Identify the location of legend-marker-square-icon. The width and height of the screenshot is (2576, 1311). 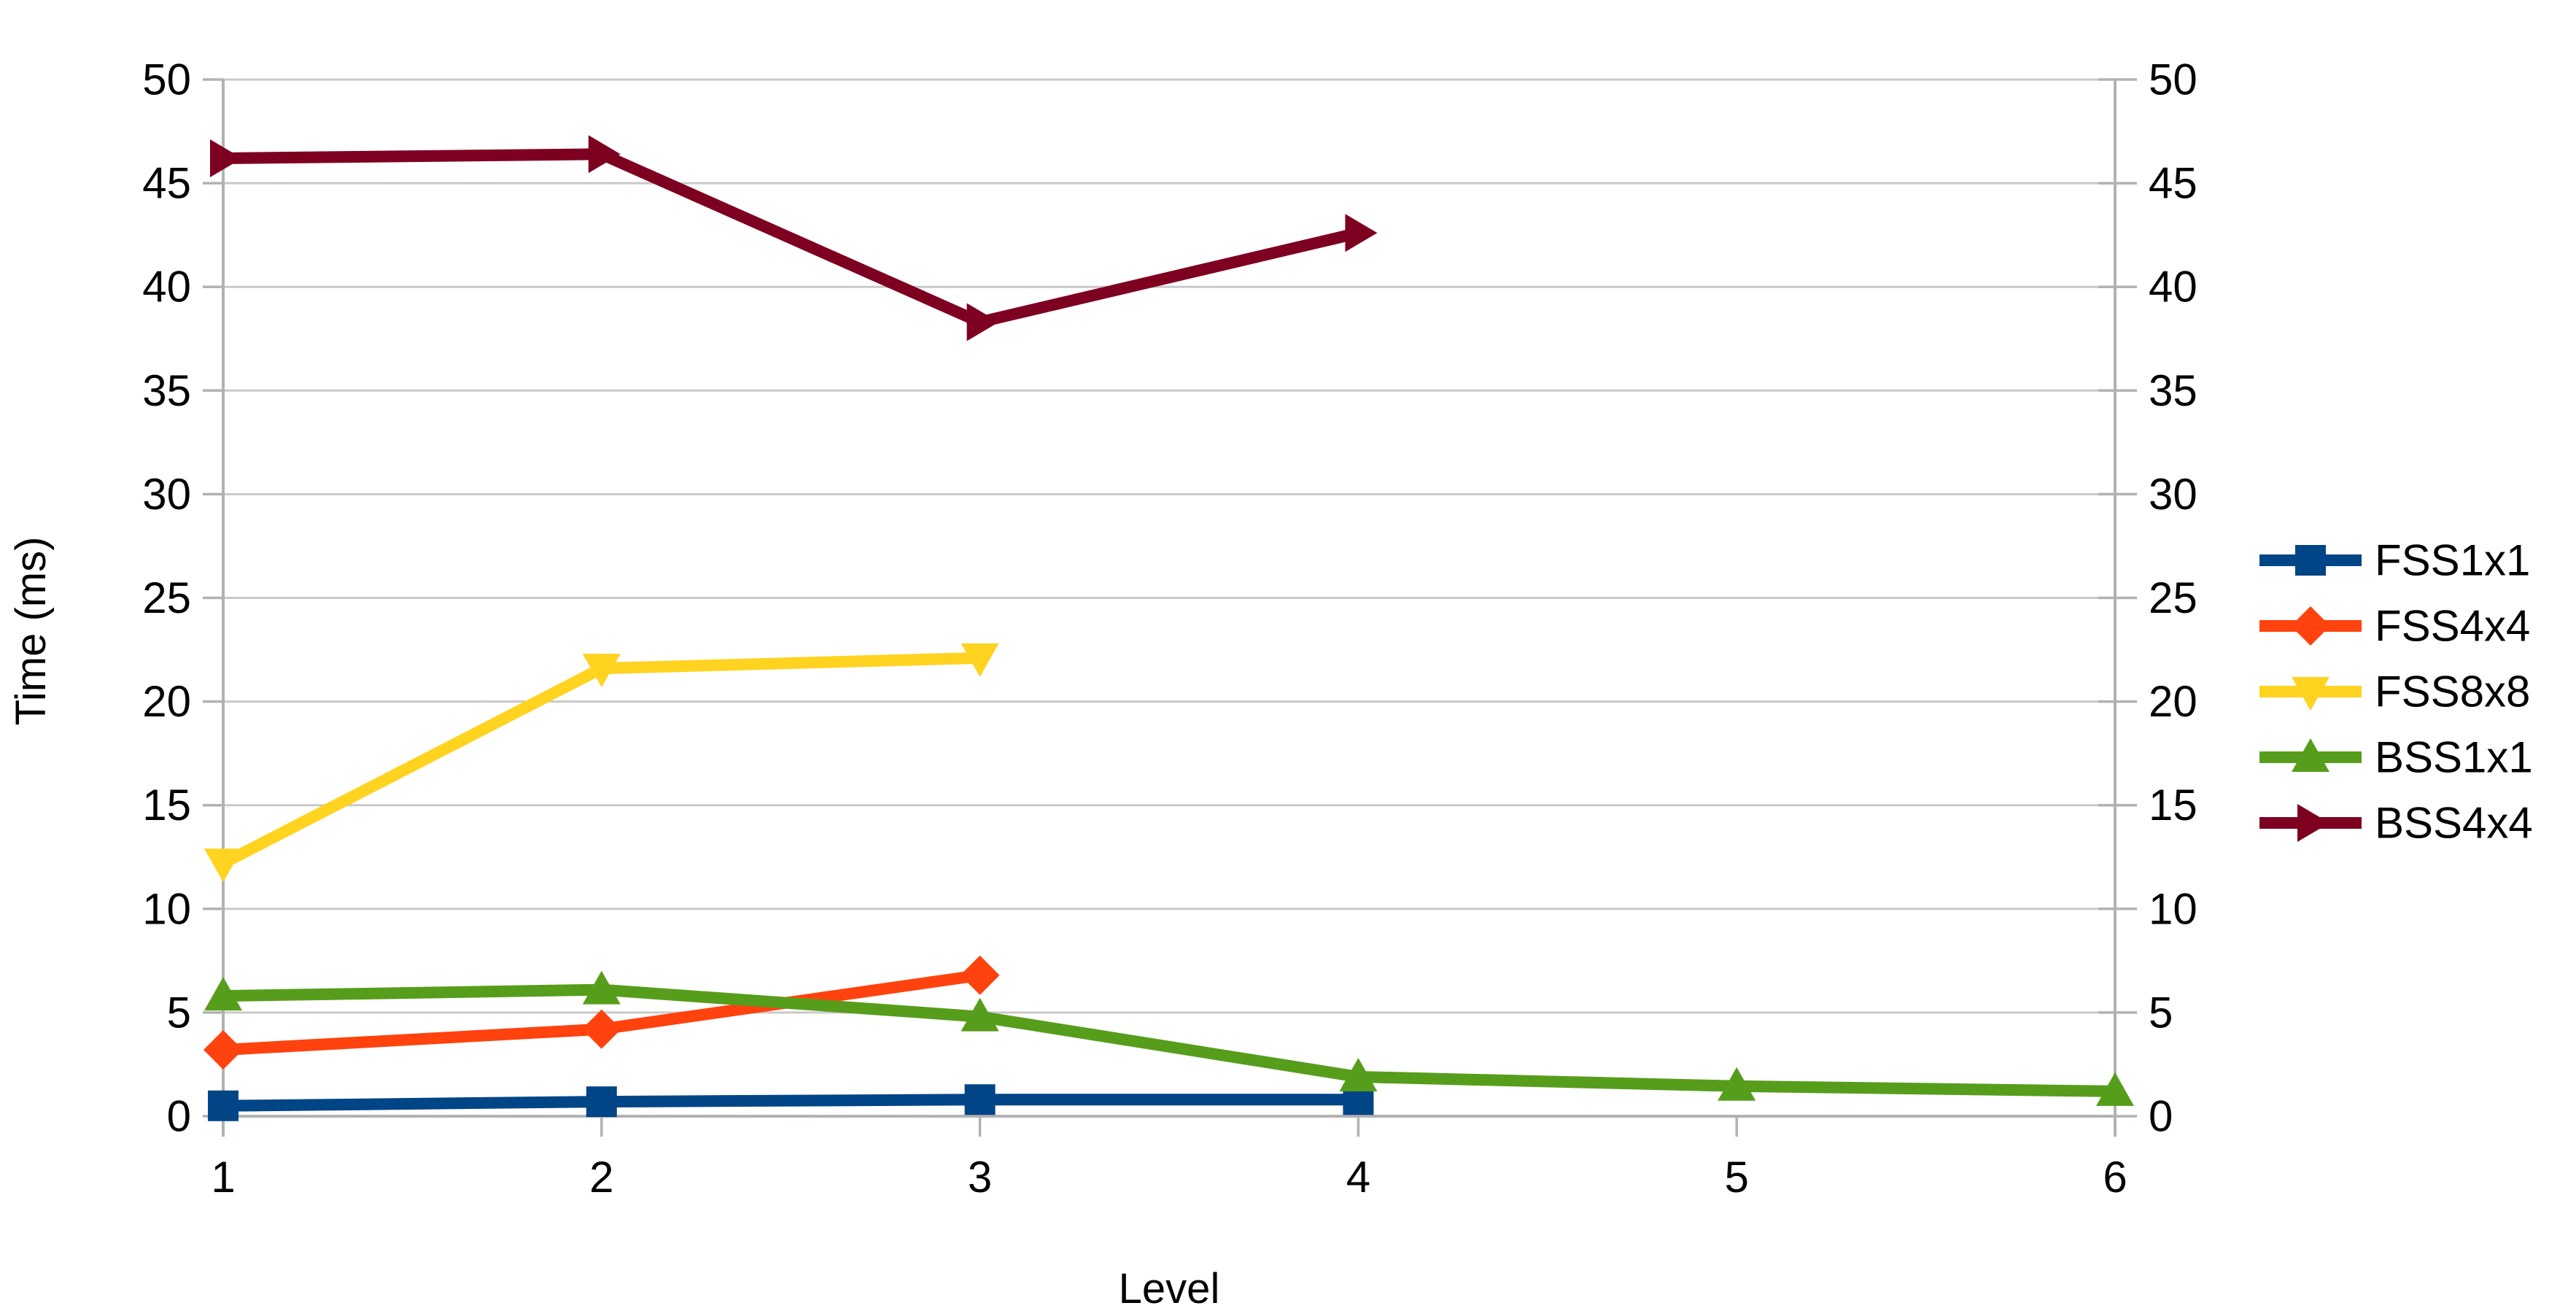
(2310, 560).